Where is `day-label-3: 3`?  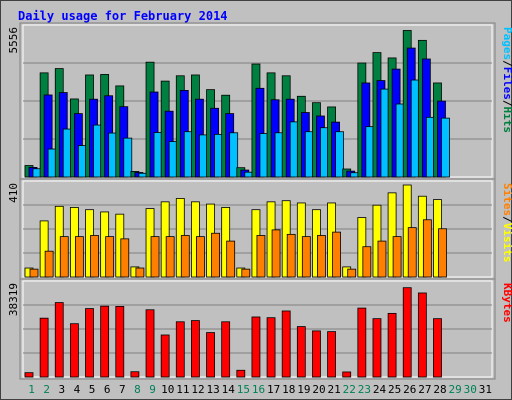
day-label-3: 3 is located at coordinates (62, 389).